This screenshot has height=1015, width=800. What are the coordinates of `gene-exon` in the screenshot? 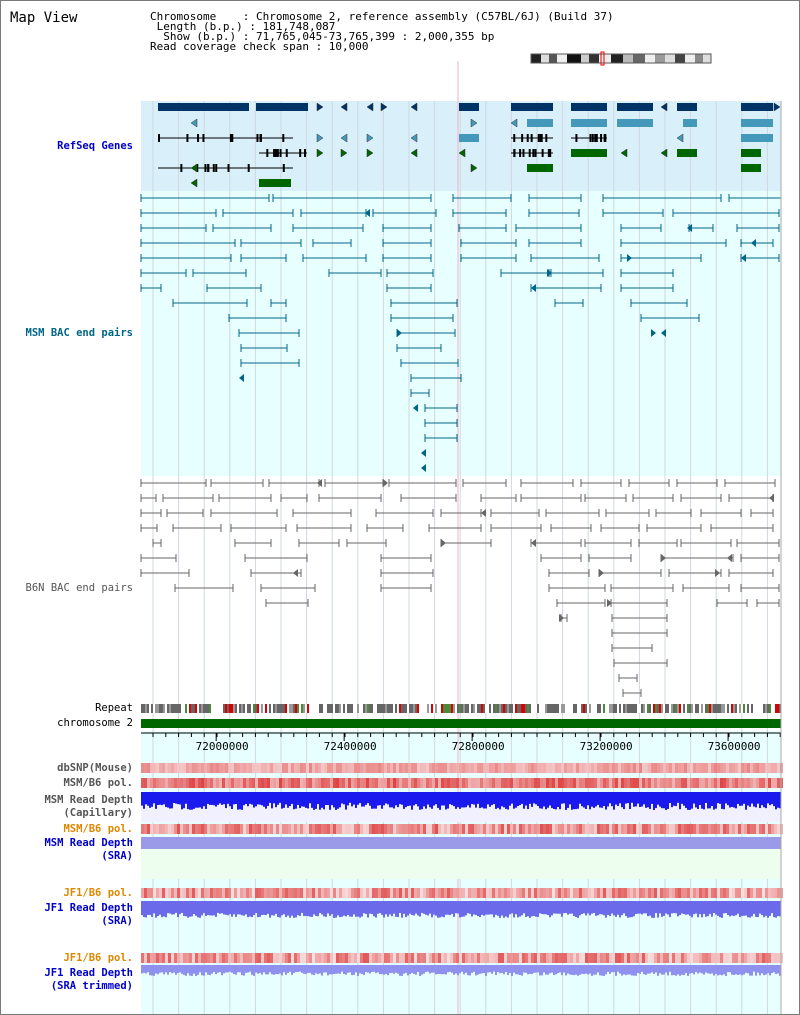 It's located at (535, 153).